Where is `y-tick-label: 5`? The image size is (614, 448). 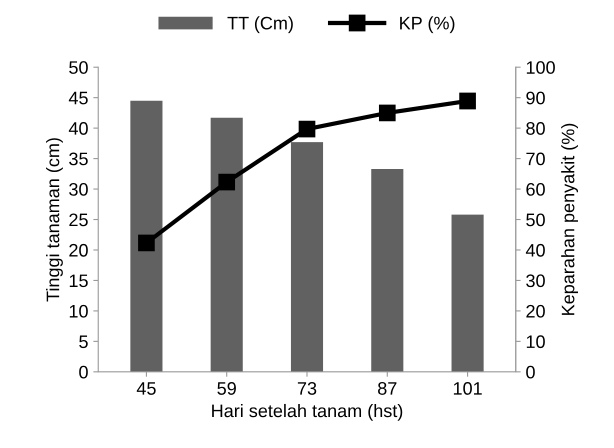
y-tick-label: 5 is located at coordinates (83, 341).